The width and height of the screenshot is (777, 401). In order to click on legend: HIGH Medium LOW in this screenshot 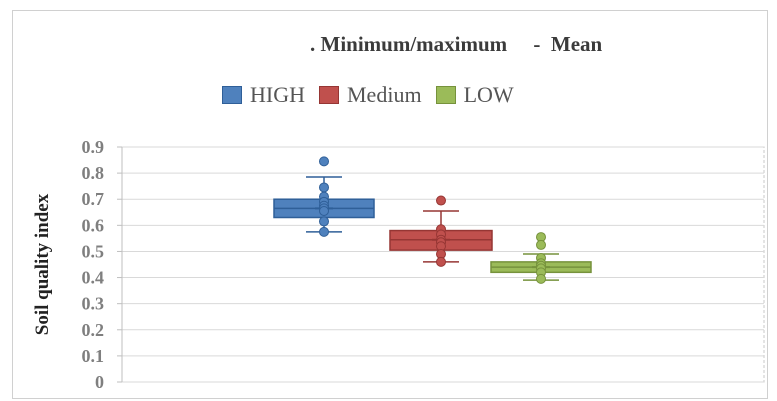, I will do `click(375, 95)`.